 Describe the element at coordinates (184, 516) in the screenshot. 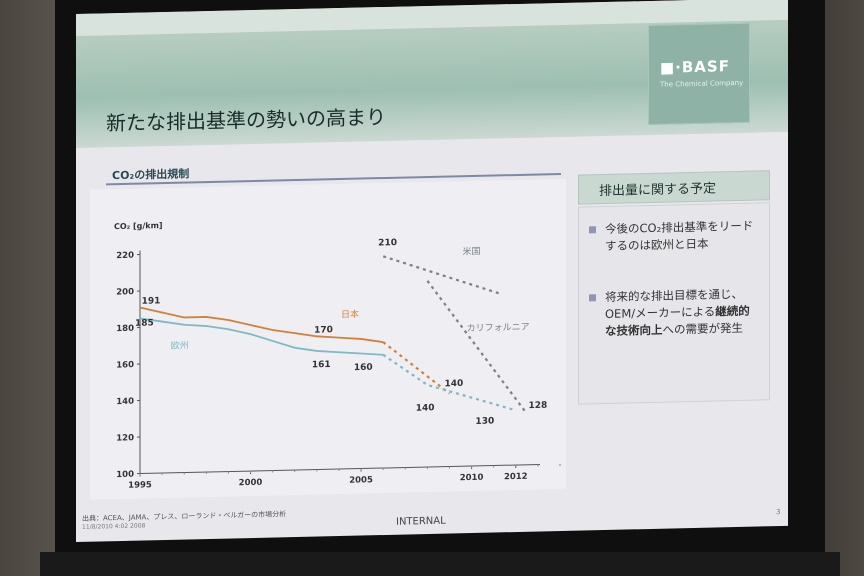

I see `source-note: 出典：ACEA、JAMA、プレス、ローランド・ベルガーの市場分析` at that location.